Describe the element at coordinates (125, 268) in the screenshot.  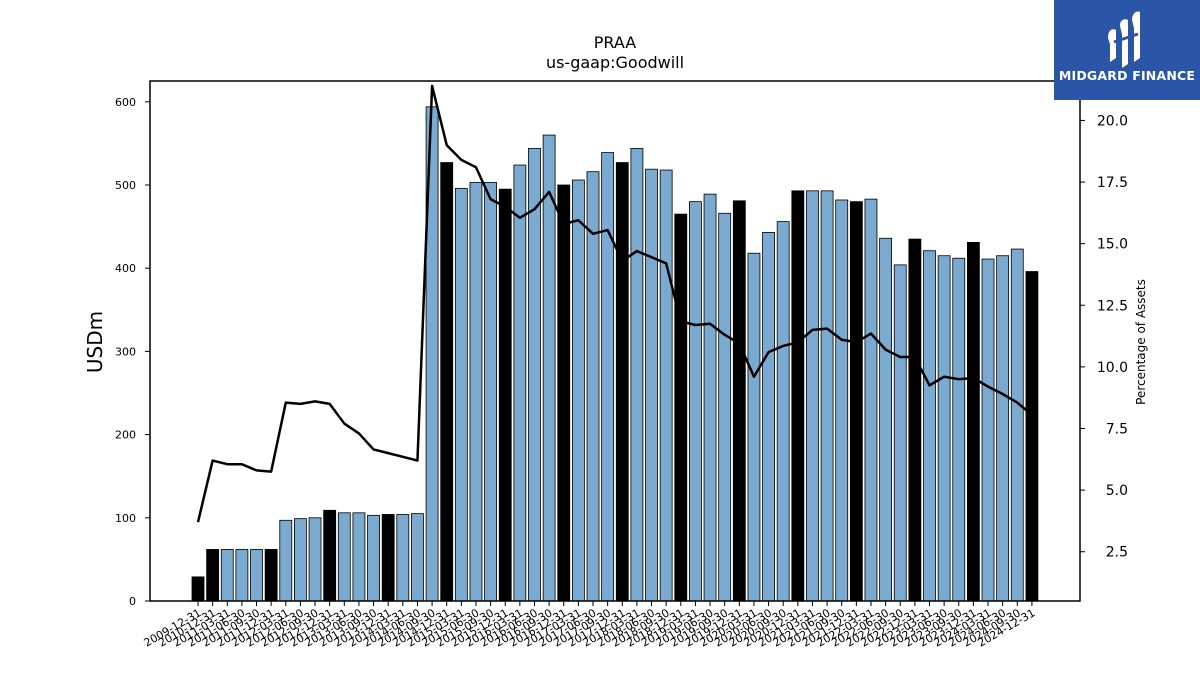
I see `y-tick-label: 400` at that location.